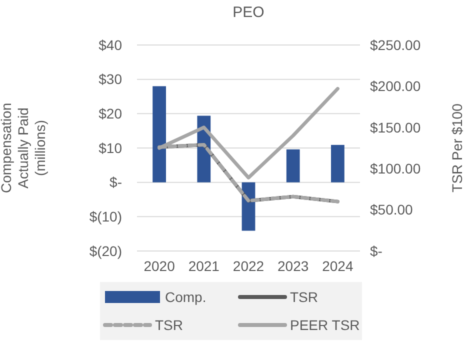 The width and height of the screenshot is (472, 342). Describe the element at coordinates (376, 250) in the screenshot. I see `y2-tick-label: $-` at that location.